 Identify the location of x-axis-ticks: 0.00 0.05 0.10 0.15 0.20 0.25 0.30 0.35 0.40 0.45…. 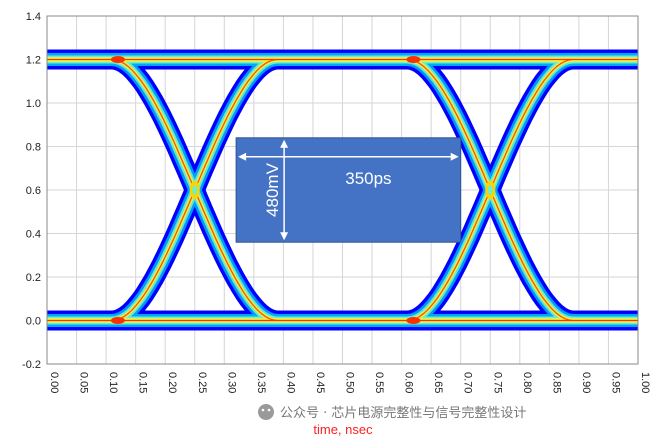
(349, 382).